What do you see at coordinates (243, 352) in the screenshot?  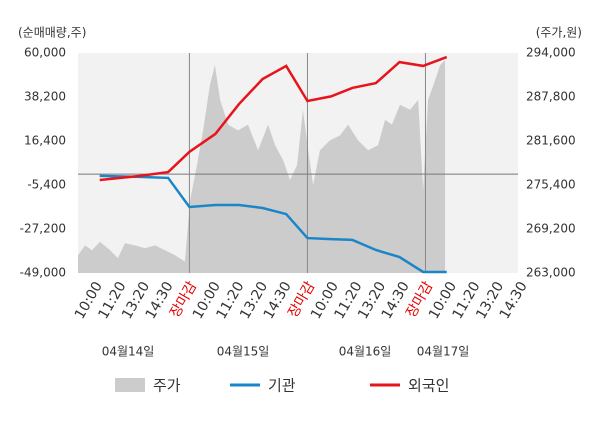 I see `date-label: 04월15일` at bounding box center [243, 352].